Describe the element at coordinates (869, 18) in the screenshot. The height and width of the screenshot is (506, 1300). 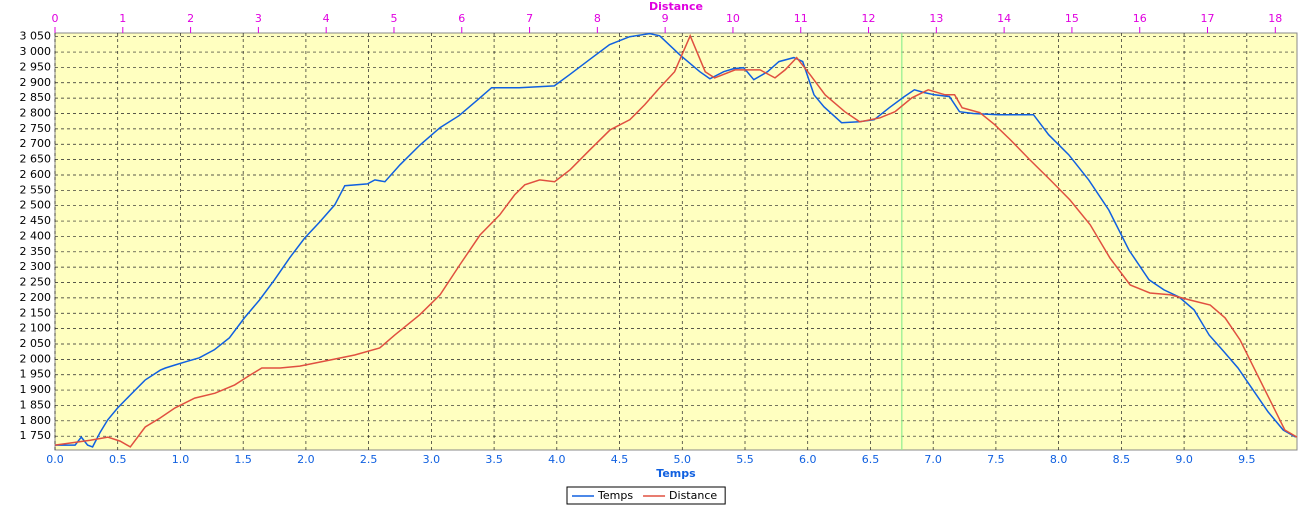
I see `x2-tick-label: 12` at that location.